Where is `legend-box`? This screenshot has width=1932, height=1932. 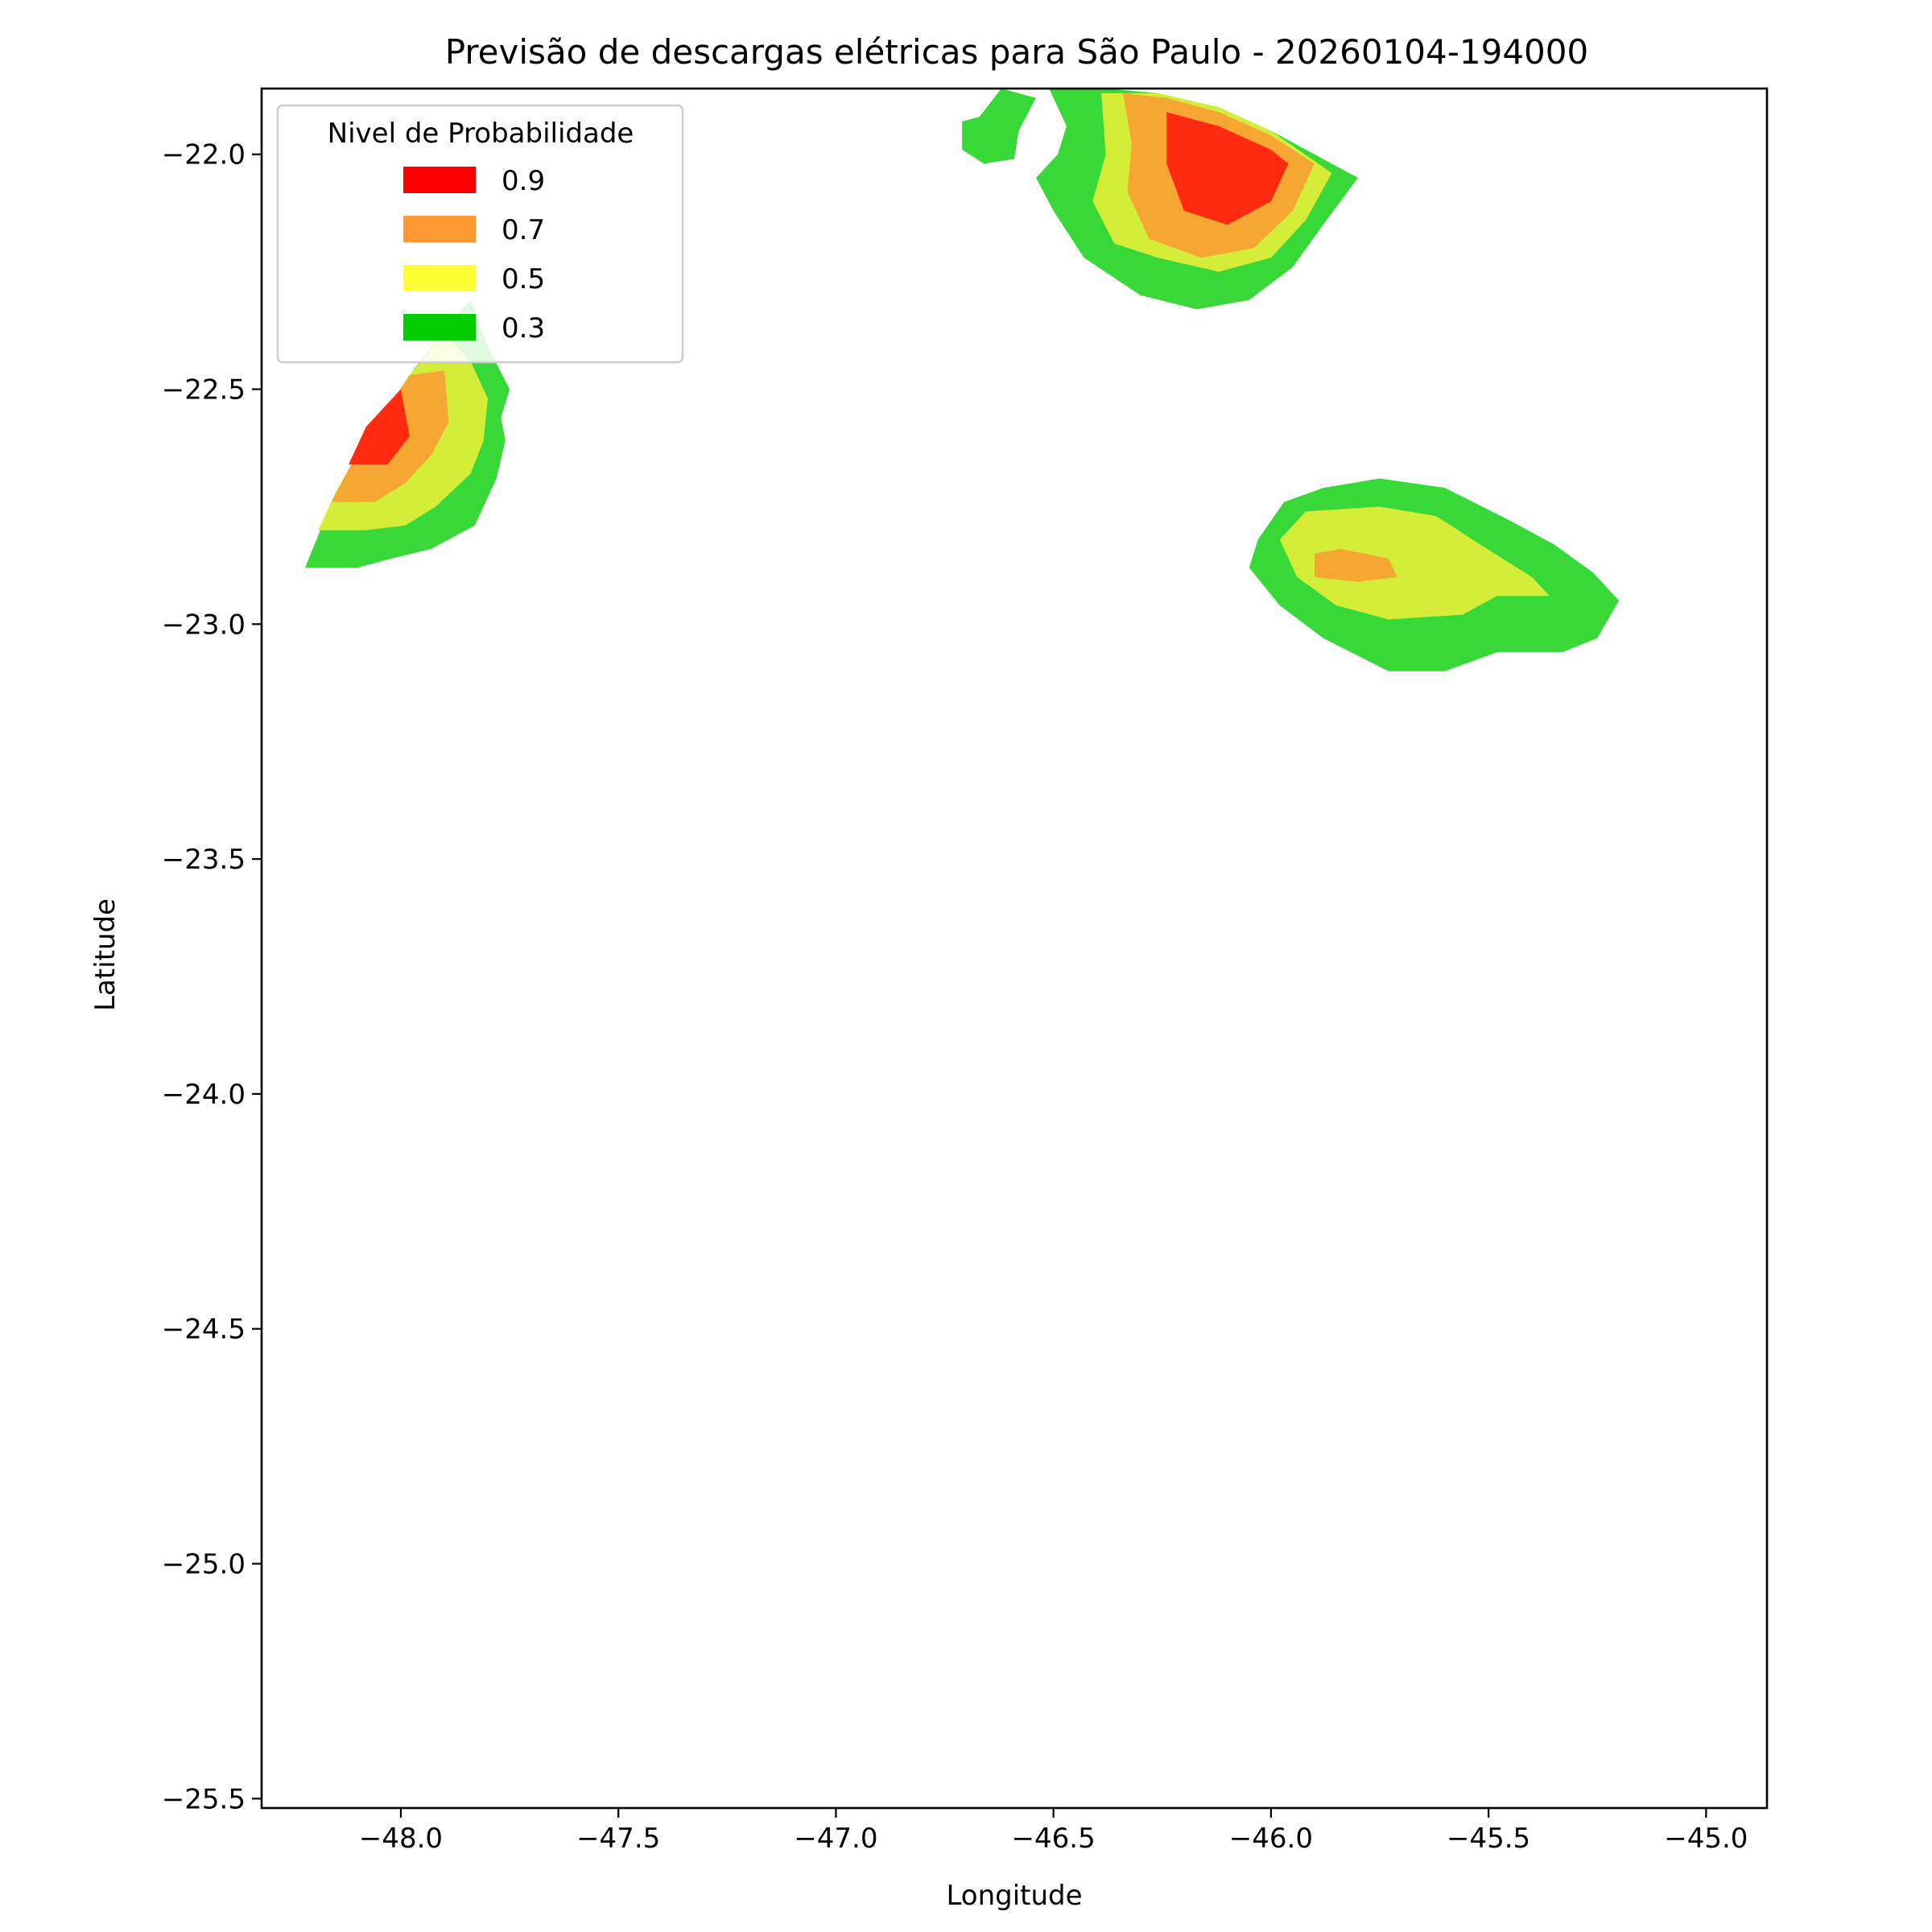 legend-box is located at coordinates (480, 234).